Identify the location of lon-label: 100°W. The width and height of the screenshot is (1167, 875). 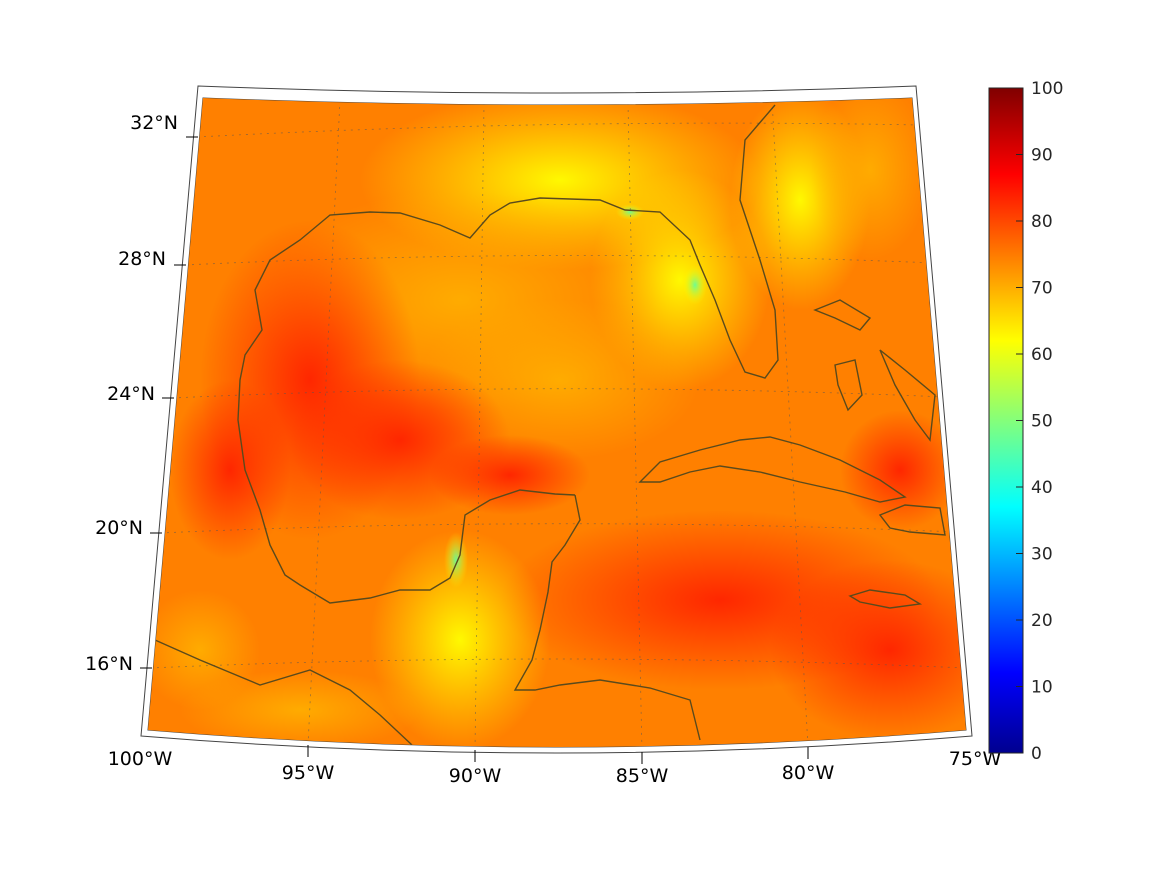
(140, 759).